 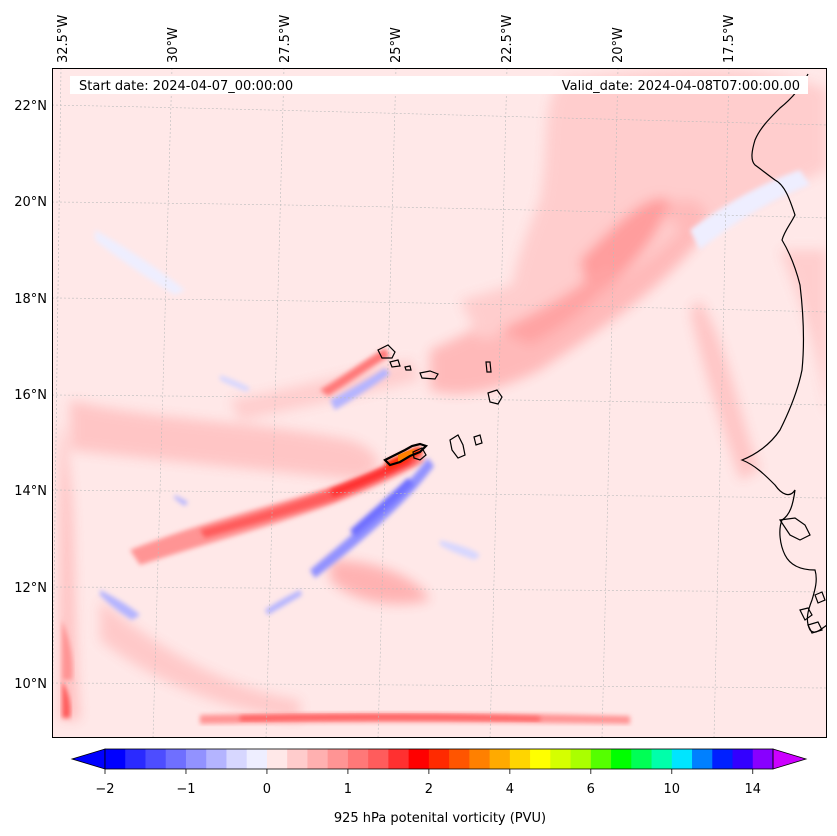 I want to click on colorbar-ticks: −2 −1 0 1 2 4 6 10 14, so click(x=428, y=783).